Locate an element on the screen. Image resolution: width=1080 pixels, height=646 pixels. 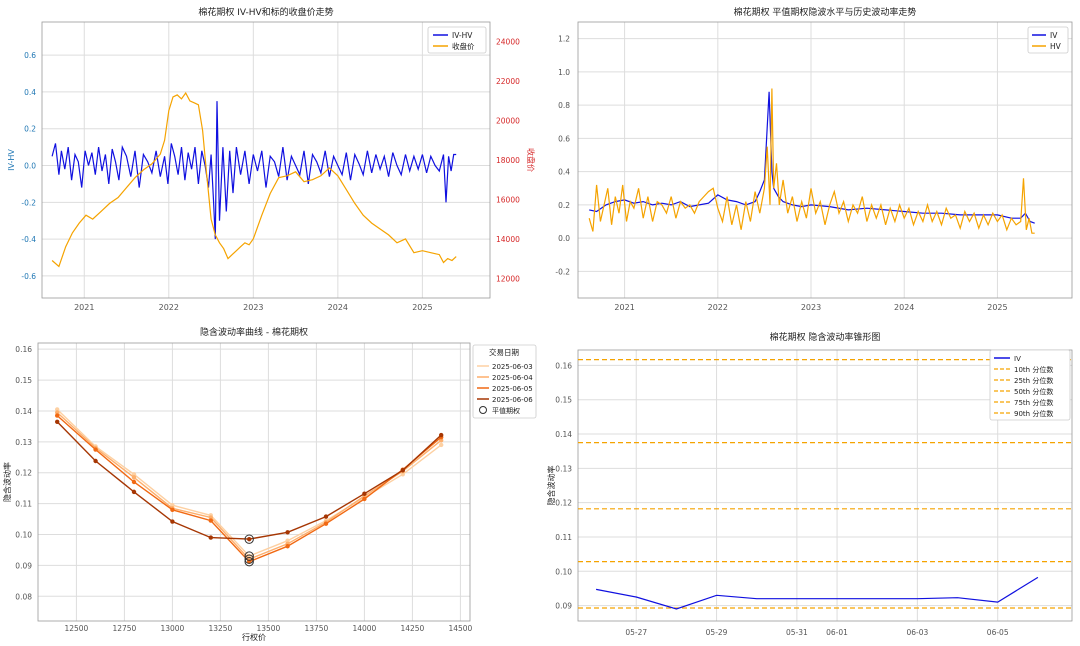
chart-title: 棉花期权 平值期权隐波水平与历史波动率走势 is located at coordinates (825, 12).